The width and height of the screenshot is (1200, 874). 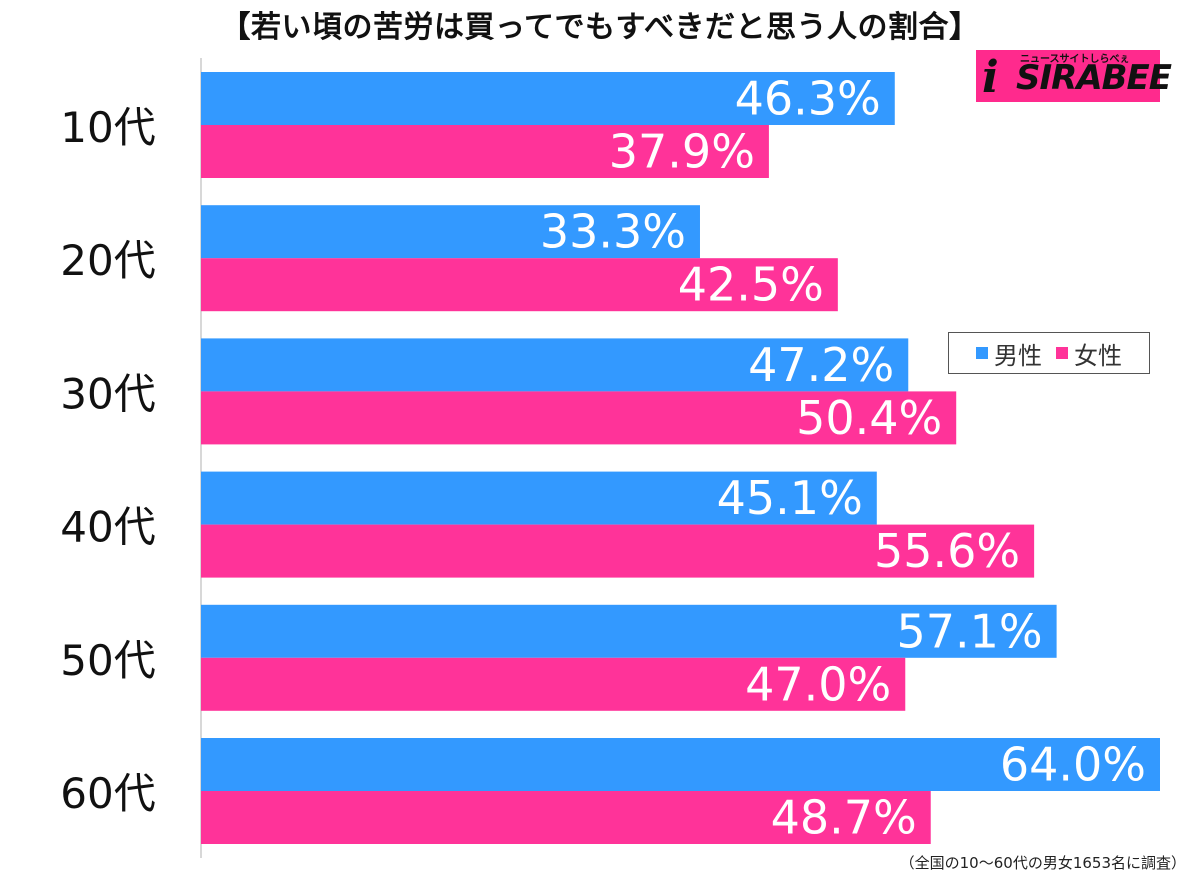 What do you see at coordinates (107, 260) in the screenshot?
I see `category-label-1: 20代` at bounding box center [107, 260].